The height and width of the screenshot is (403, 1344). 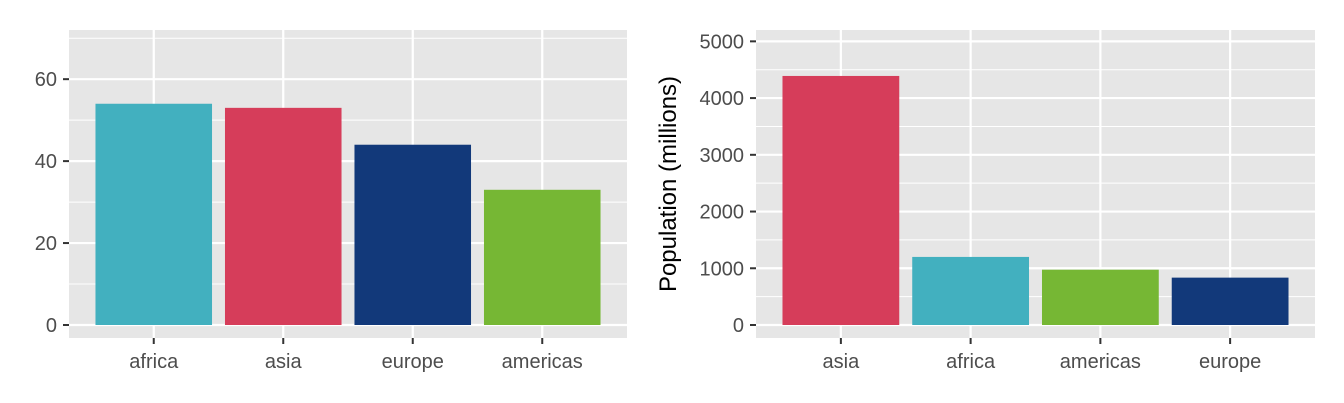 What do you see at coordinates (46, 80) in the screenshot?
I see `y-tick-label: 60` at bounding box center [46, 80].